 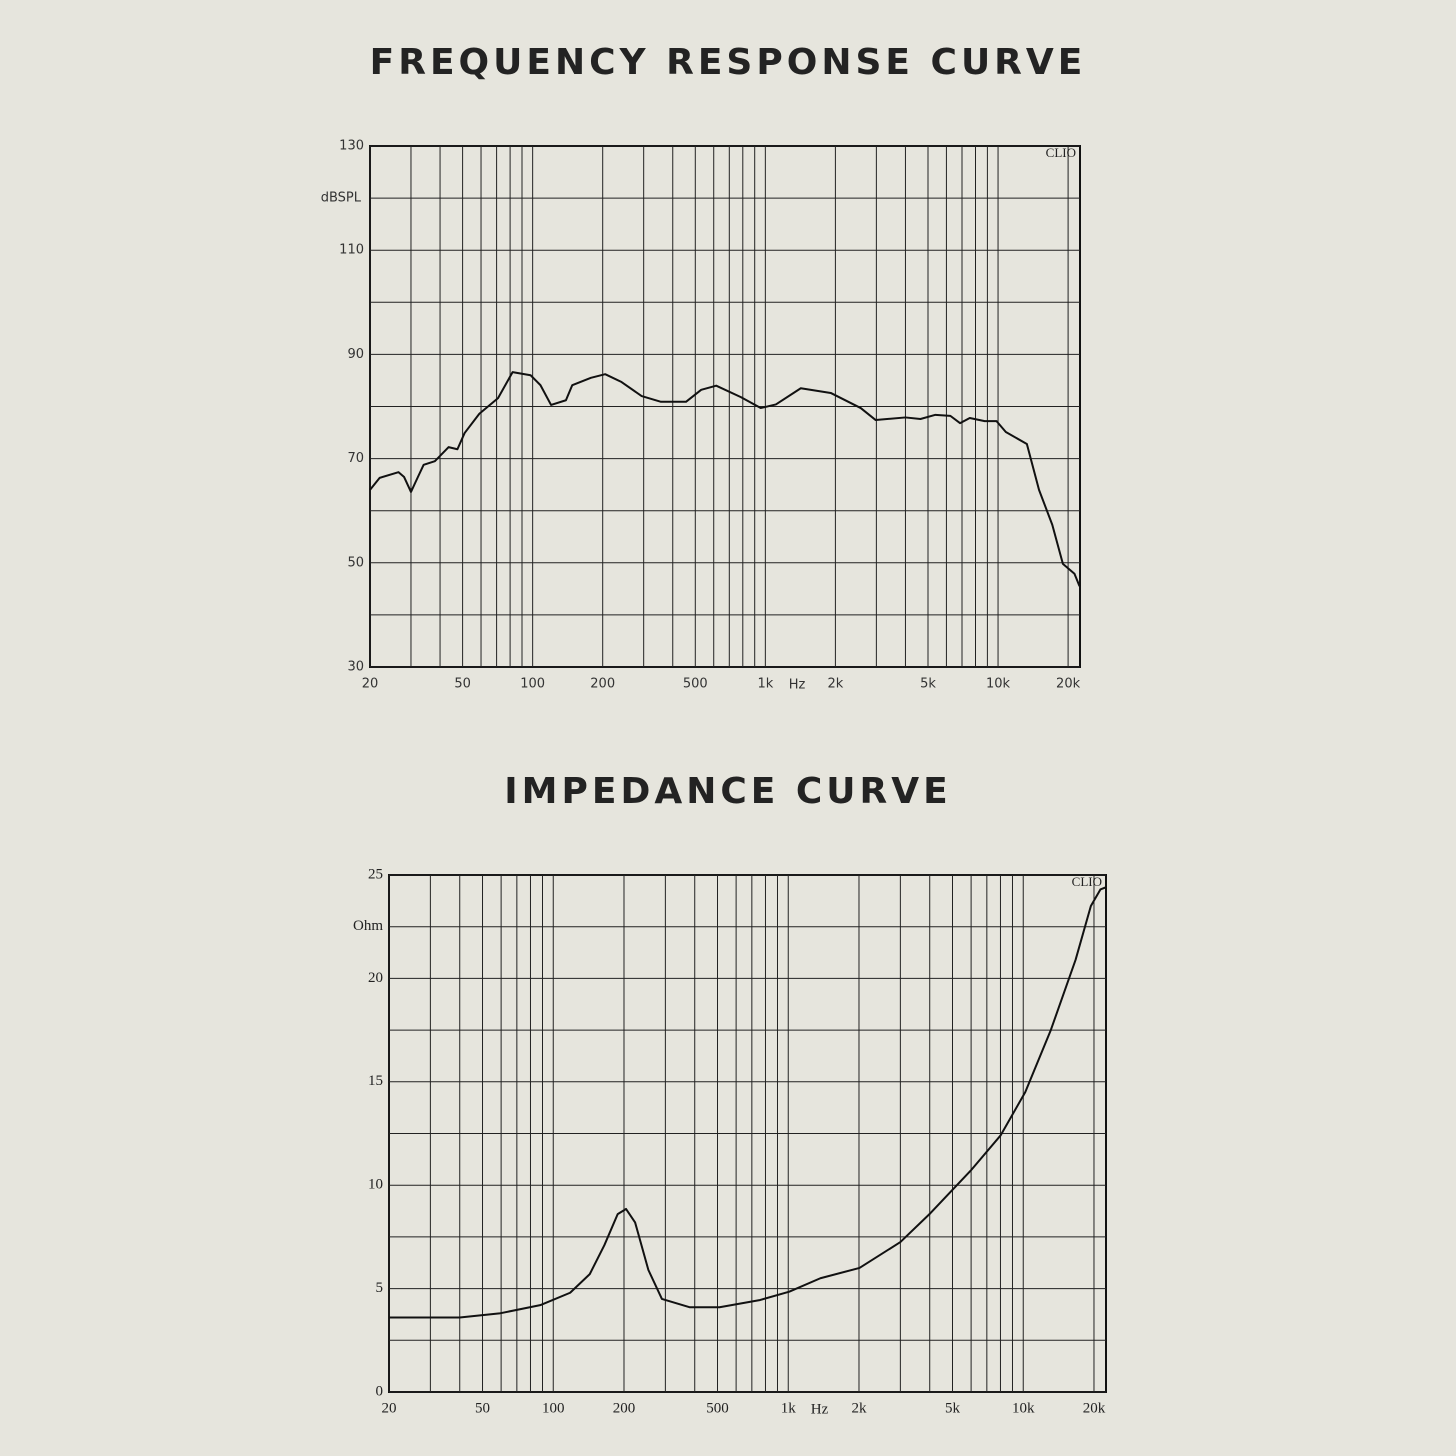 What do you see at coordinates (375, 1185) in the screenshot?
I see `y-tick-label: 10` at bounding box center [375, 1185].